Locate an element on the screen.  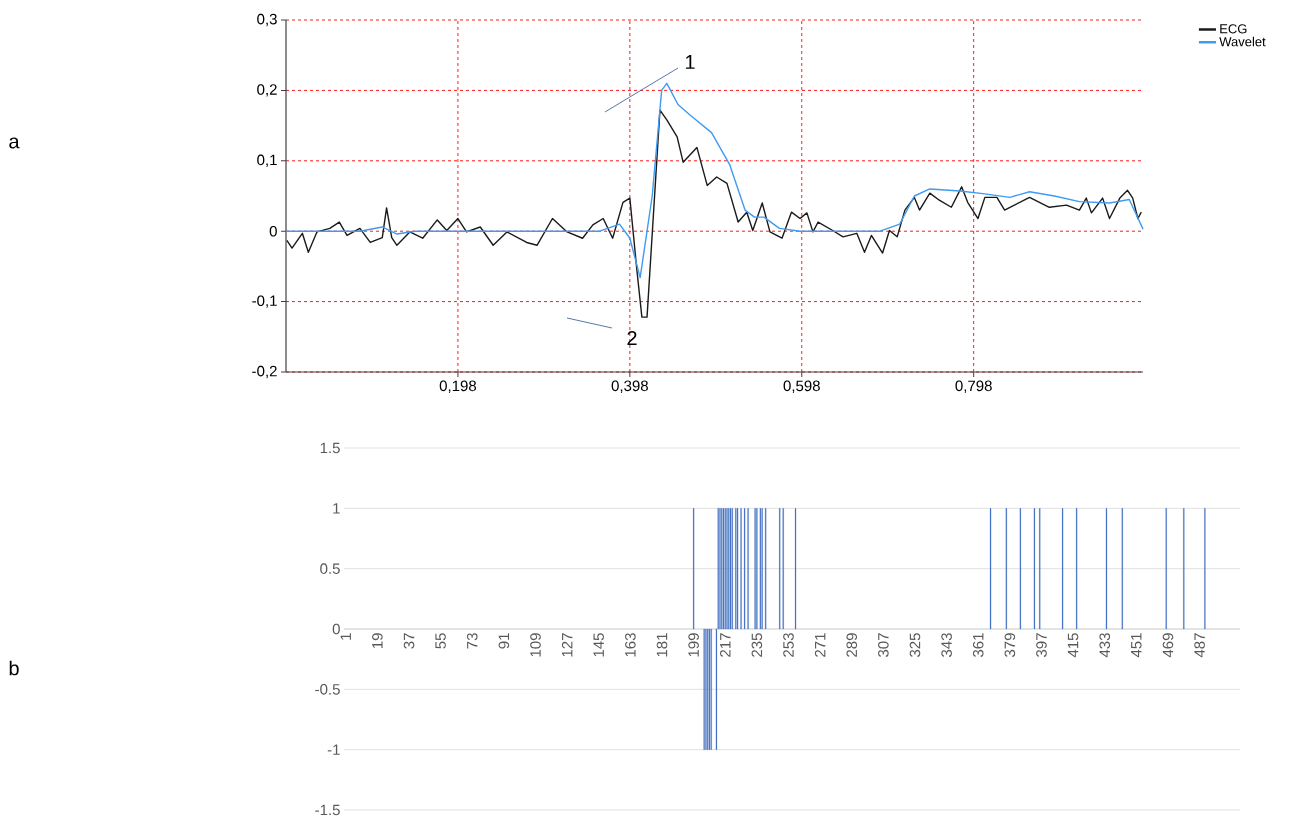
x-tick-label: 163 is located at coordinates (630, 645).